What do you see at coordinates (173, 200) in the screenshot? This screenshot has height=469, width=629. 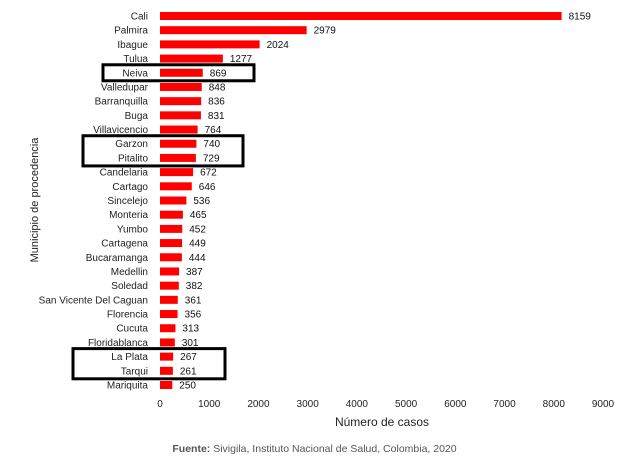 I see `bar-sincelejo` at bounding box center [173, 200].